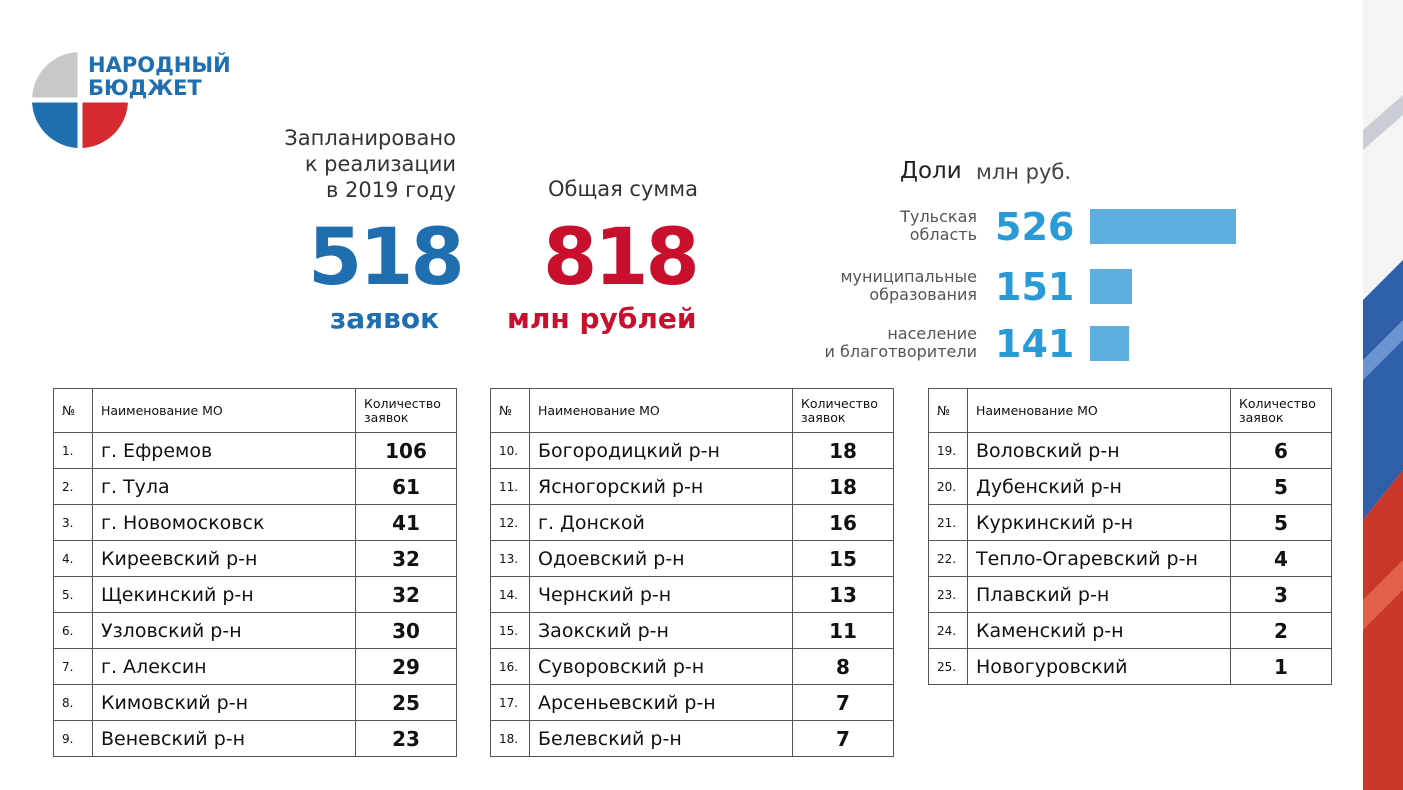 This screenshot has height=790, width=1403. I want to click on share-label: население и благотворители, so click(892, 343).